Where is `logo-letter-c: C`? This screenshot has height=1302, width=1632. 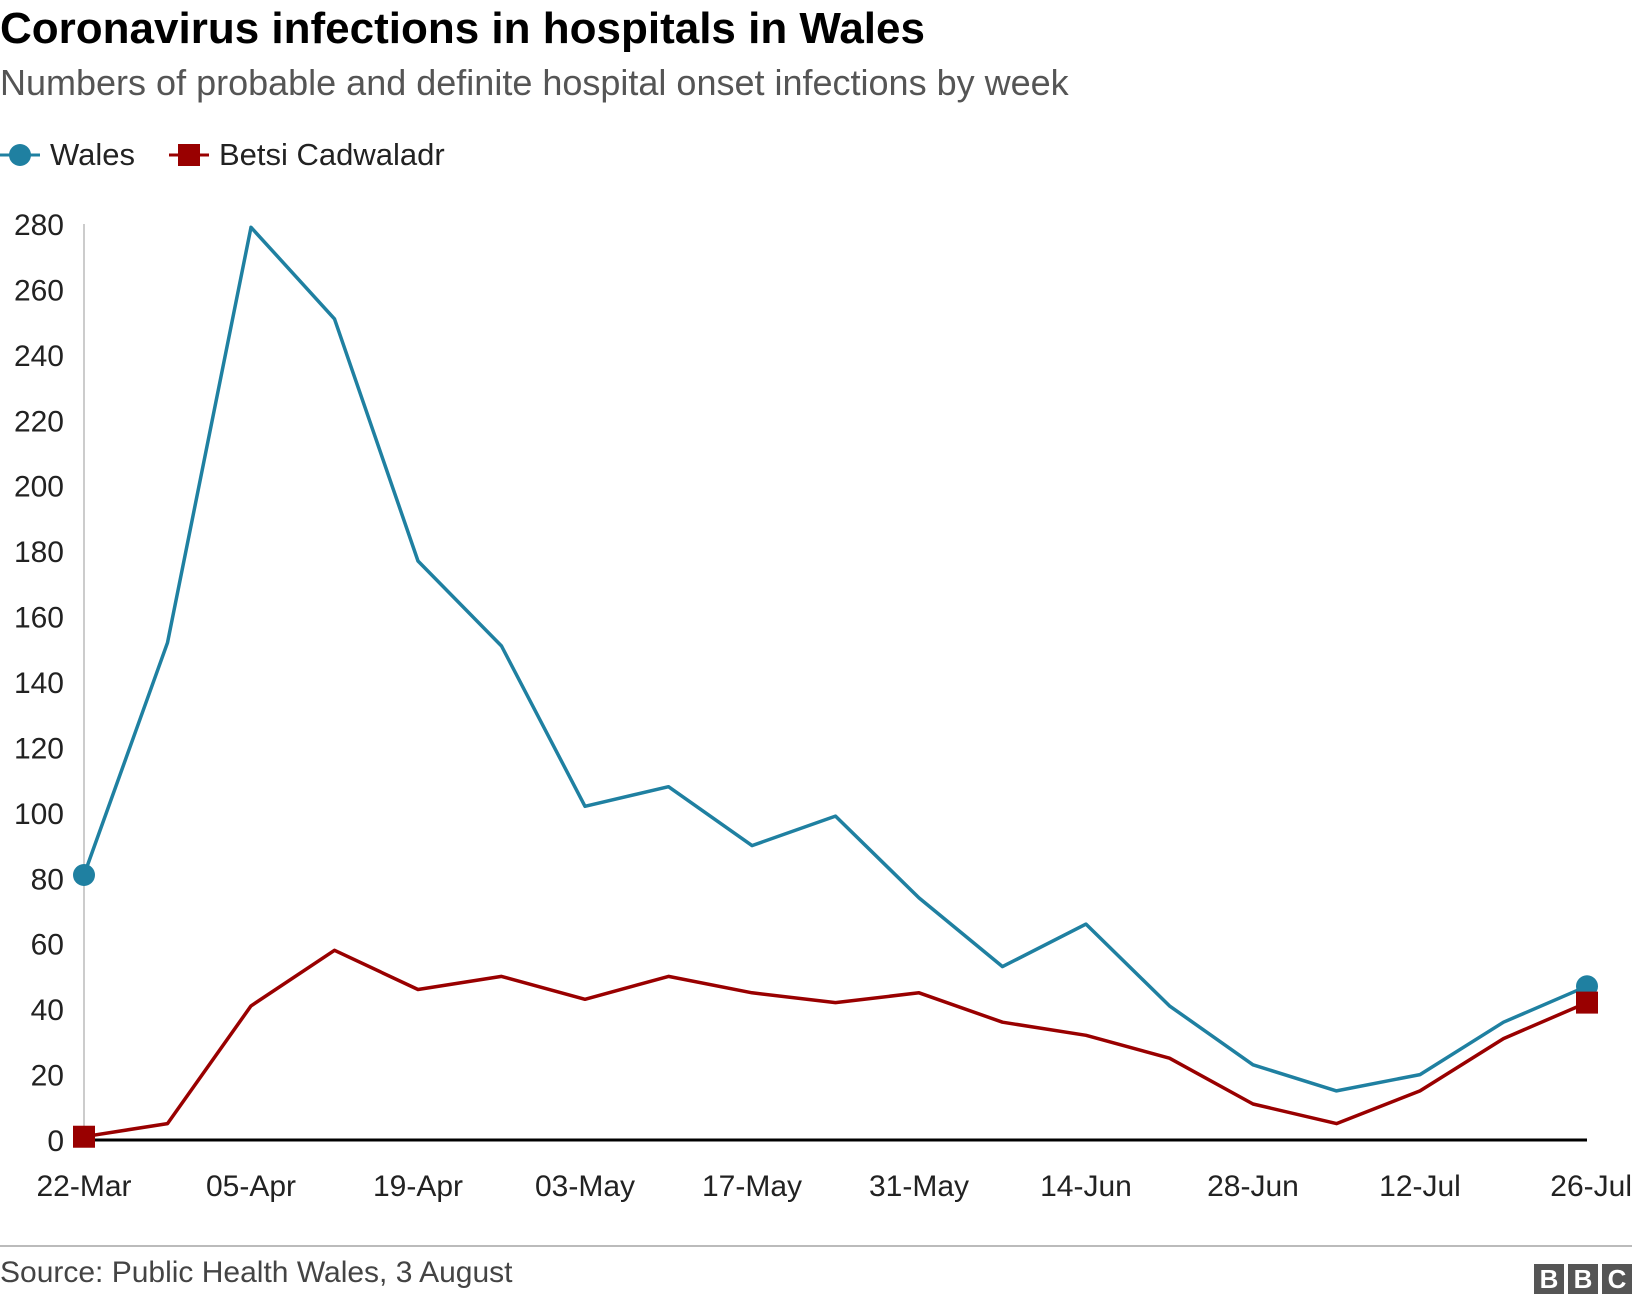 logo-letter-c: C is located at coordinates (1617, 1279).